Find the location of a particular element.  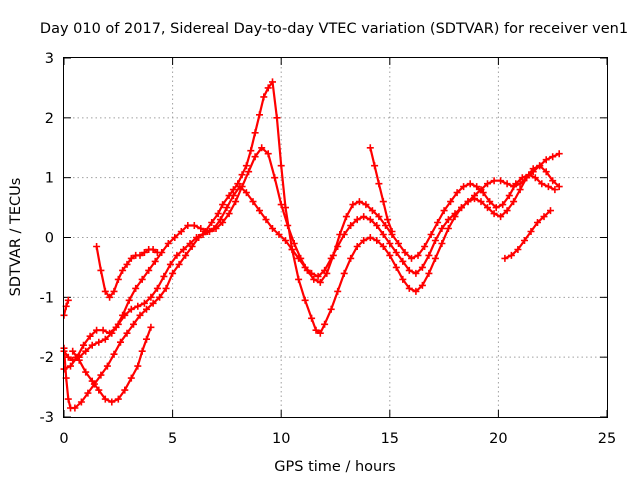

x-tick-label: 0 is located at coordinates (63, 439).